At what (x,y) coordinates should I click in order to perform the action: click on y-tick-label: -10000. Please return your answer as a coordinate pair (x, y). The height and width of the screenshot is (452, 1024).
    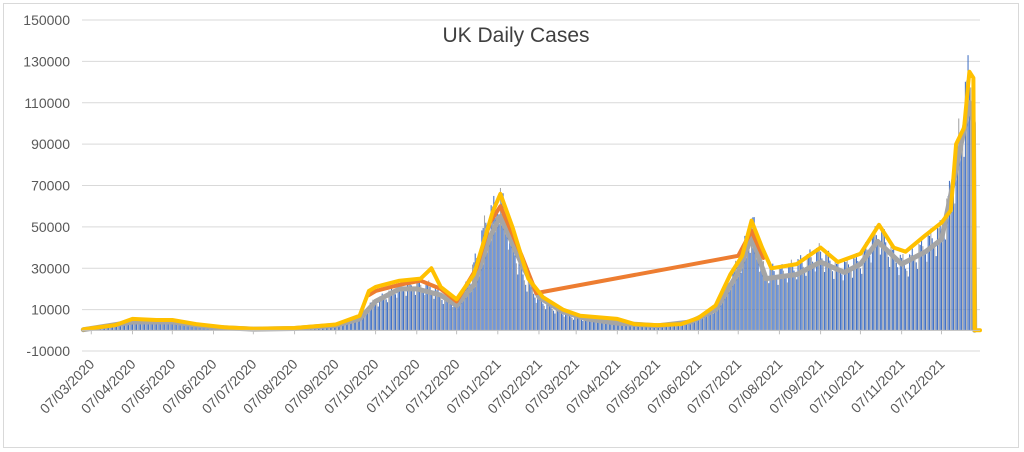
    Looking at the image, I should click on (48, 351).